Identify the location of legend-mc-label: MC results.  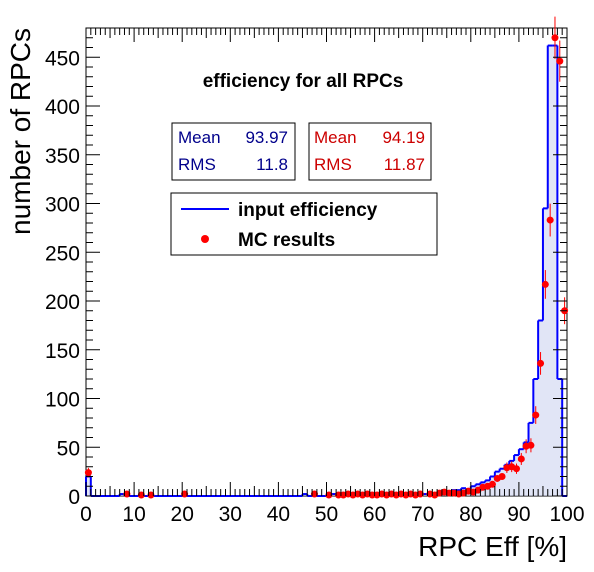
(286, 240).